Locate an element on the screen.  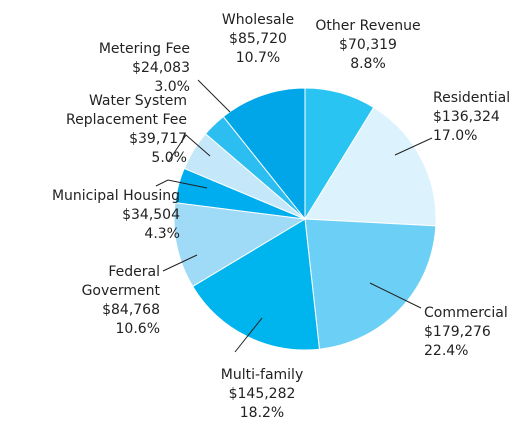
value-label: $84,768 is located at coordinates (131, 310).